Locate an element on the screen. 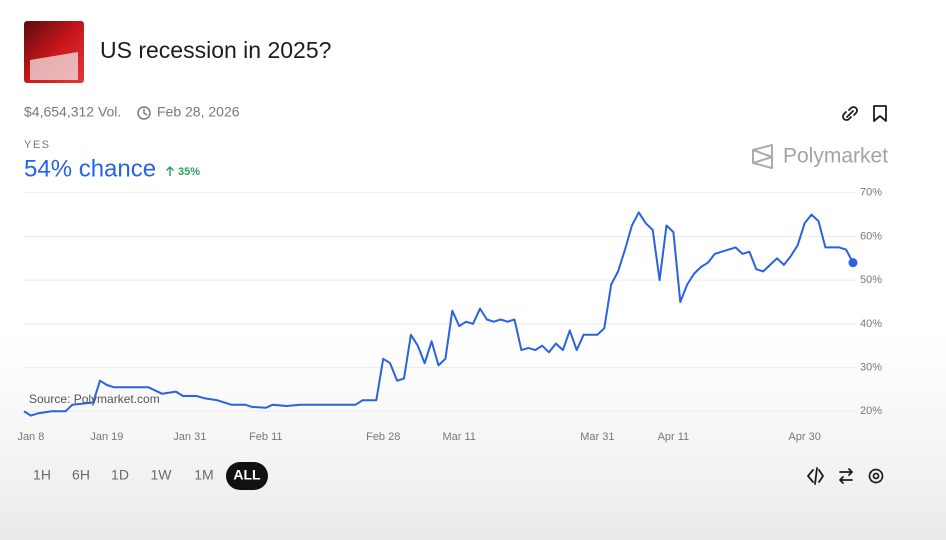 The height and width of the screenshot is (540, 946). gear-center is located at coordinates (876, 476).